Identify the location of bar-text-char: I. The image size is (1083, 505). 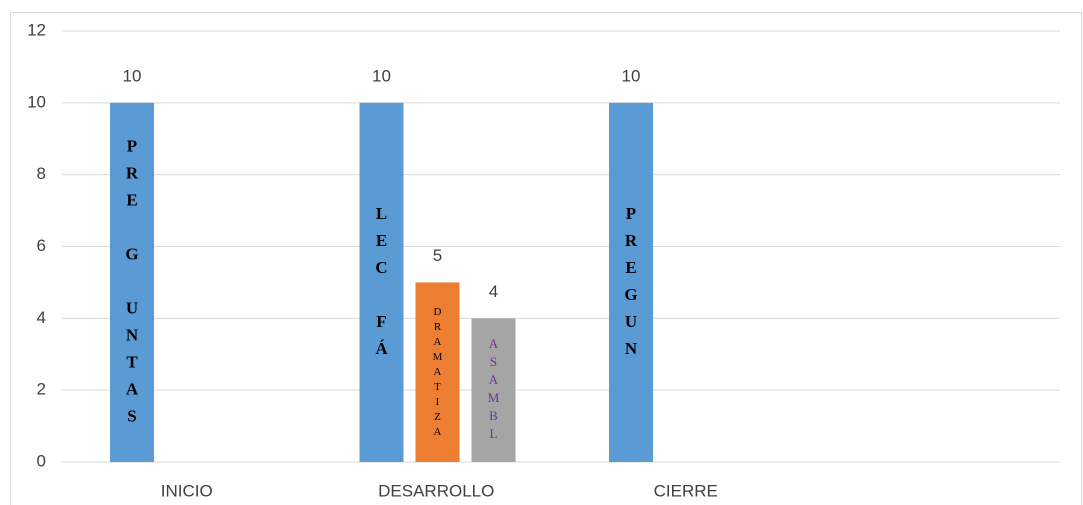
(438, 402).